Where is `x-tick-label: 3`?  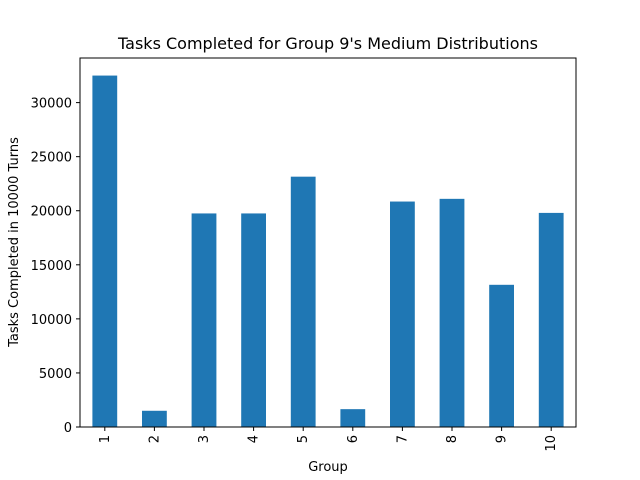
x-tick-label: 3 is located at coordinates (204, 439).